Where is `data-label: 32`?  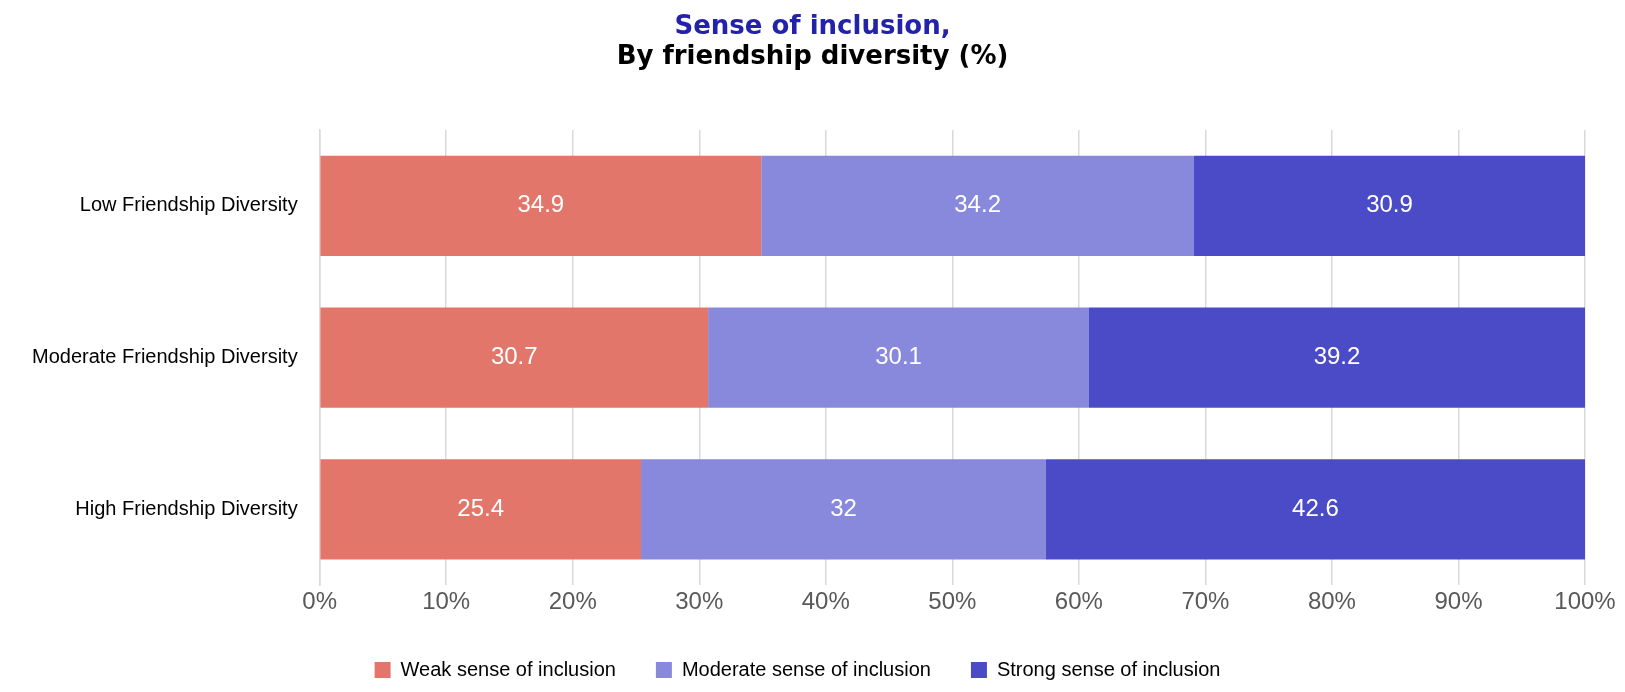 data-label: 32 is located at coordinates (843, 507).